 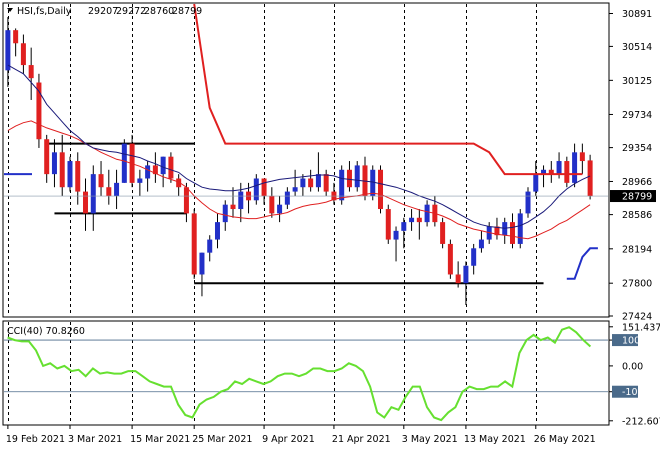 I want to click on cci-tick-label: 100, so click(x=631, y=341).